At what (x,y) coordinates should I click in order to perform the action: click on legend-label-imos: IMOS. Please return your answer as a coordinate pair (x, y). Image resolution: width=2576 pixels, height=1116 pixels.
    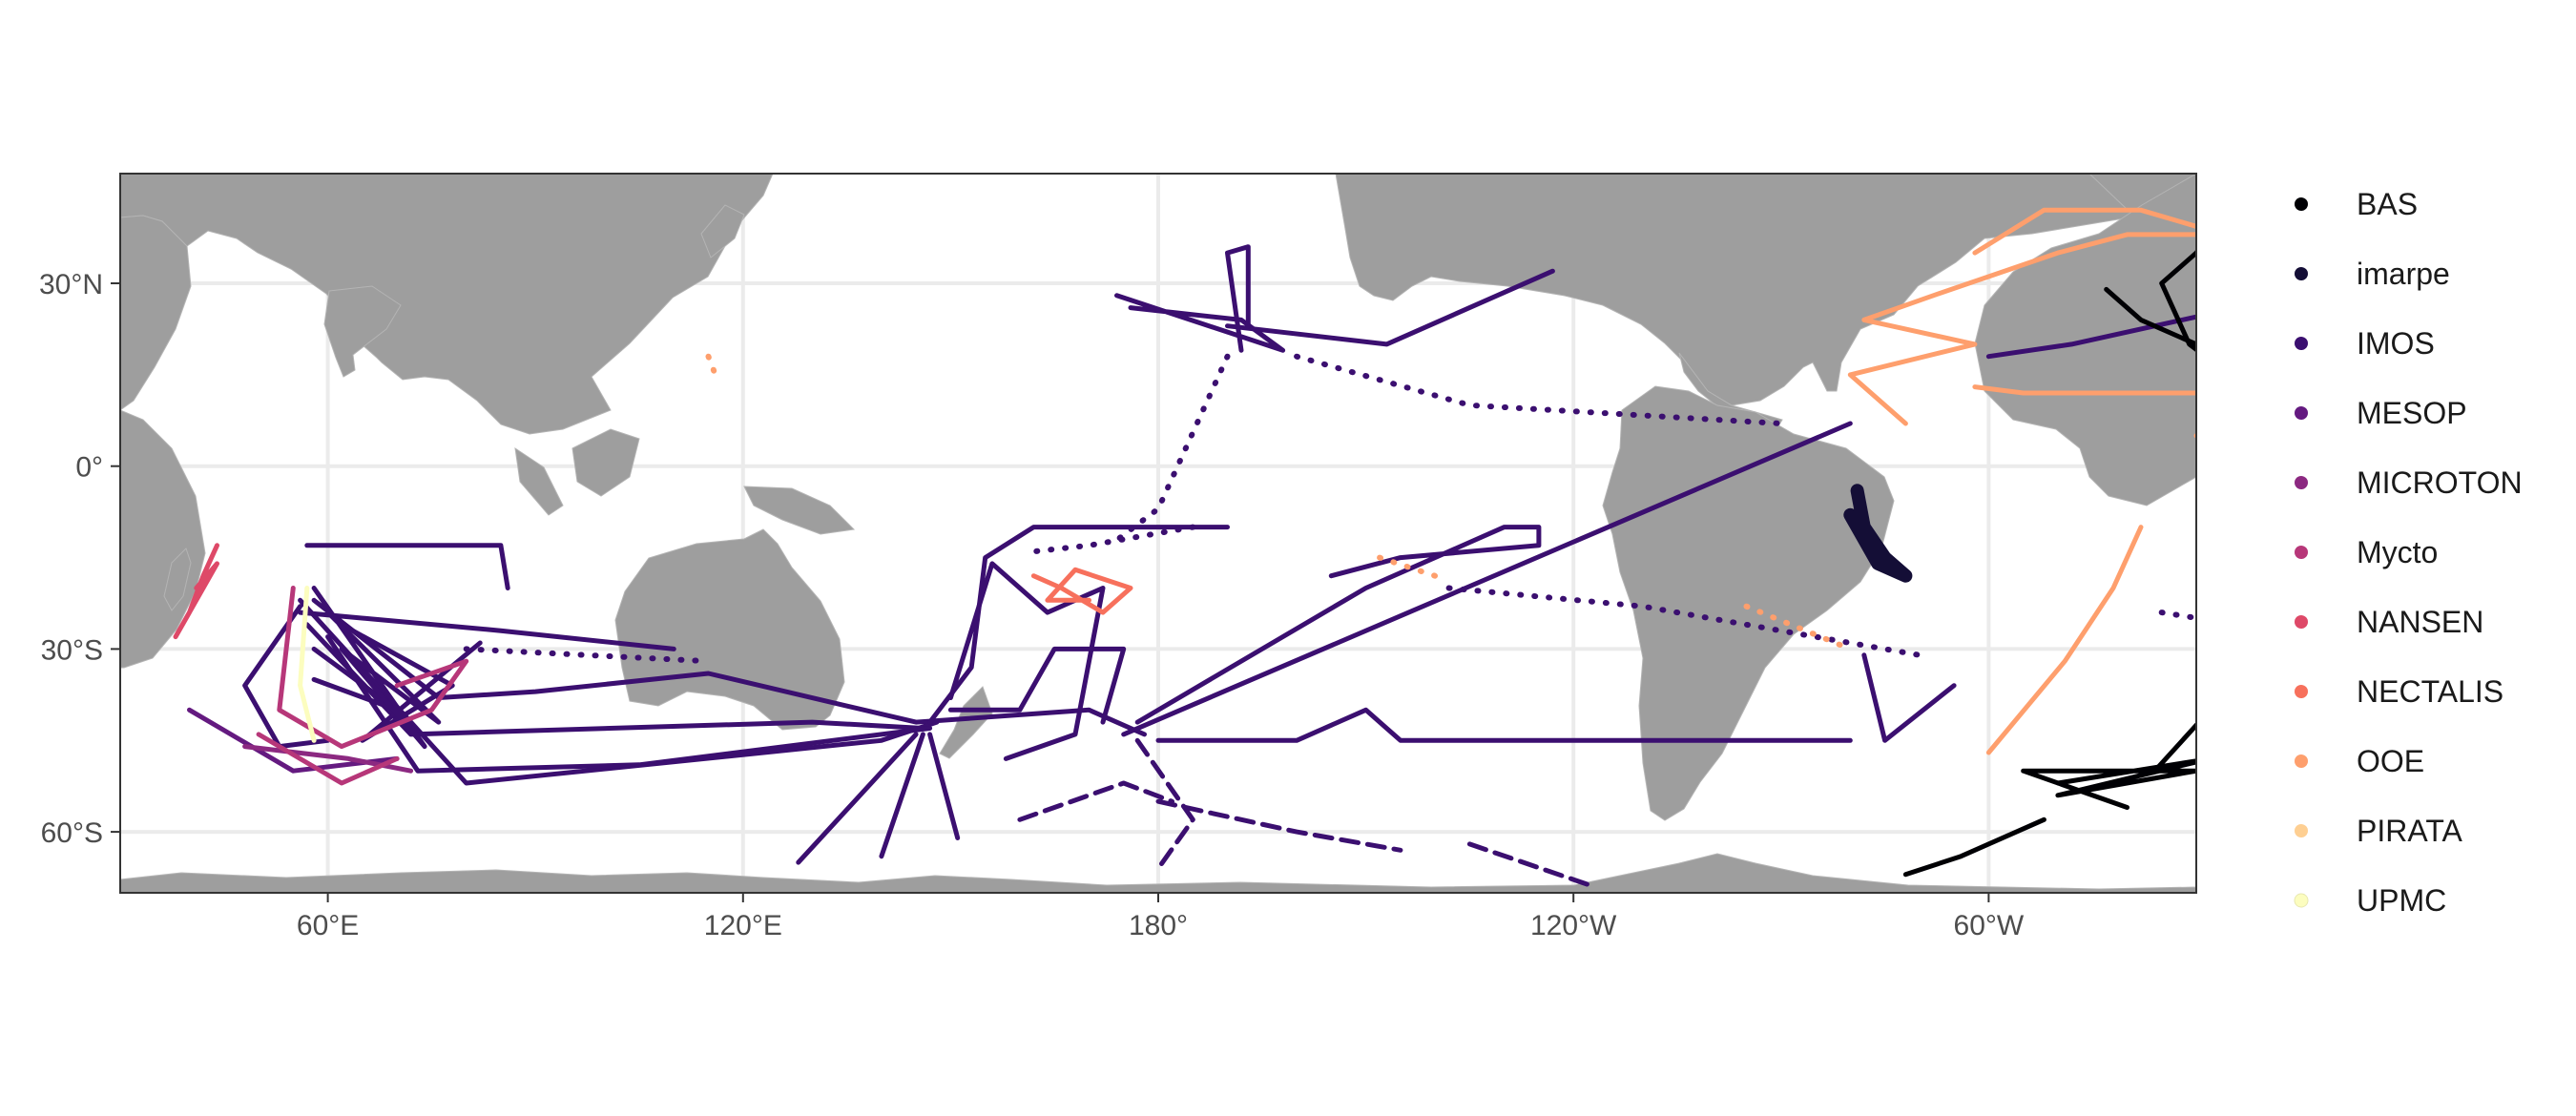
    Looking at the image, I should click on (2396, 343).